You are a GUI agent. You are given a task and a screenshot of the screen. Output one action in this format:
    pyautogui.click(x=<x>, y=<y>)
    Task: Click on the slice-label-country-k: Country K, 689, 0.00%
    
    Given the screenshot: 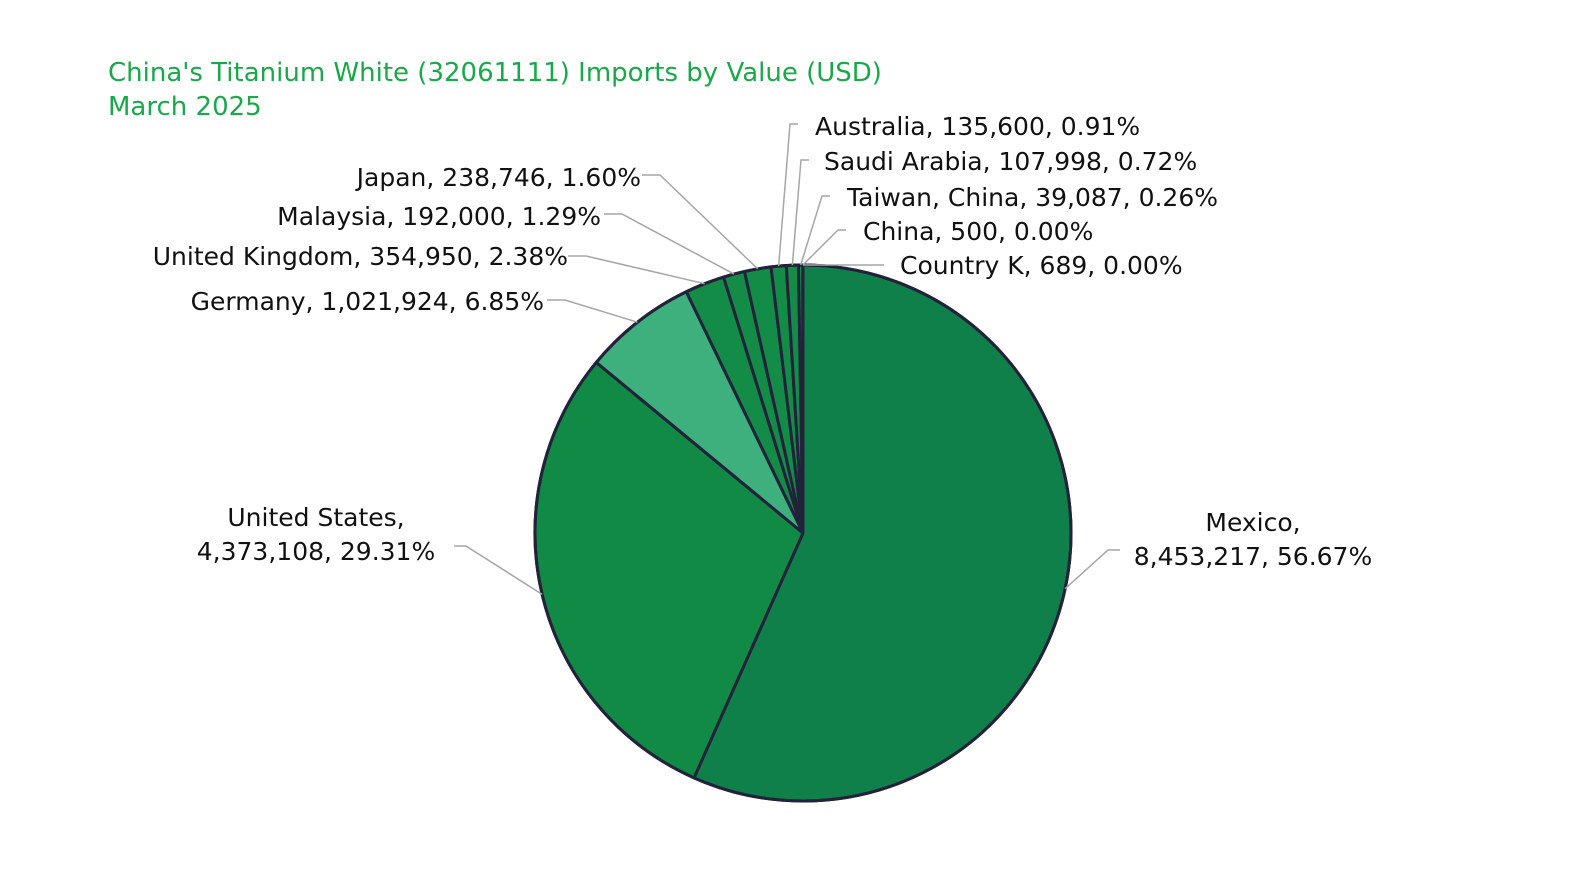 What is the action you would take?
    pyautogui.click(x=1041, y=265)
    